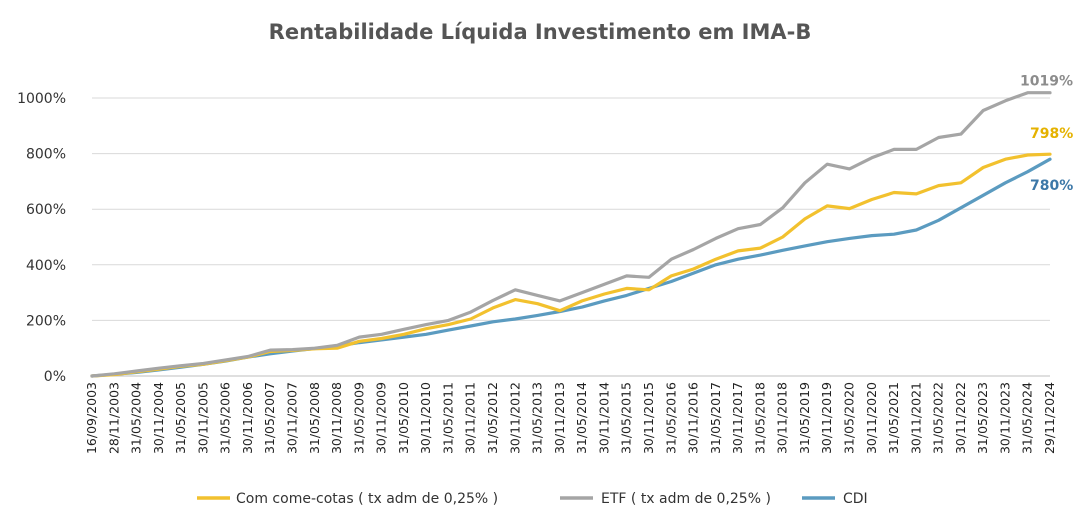 Image resolution: width=1080 pixels, height=527 pixels. I want to click on x-tick-label: 31/05/2023, so click(982, 418).